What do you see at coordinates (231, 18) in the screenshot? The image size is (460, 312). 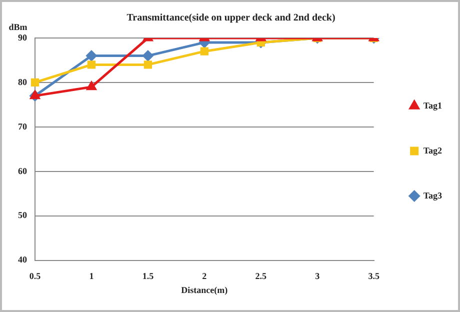 I see `chart-title: Transmittance(side on upper deck and 2nd deck)` at bounding box center [231, 18].